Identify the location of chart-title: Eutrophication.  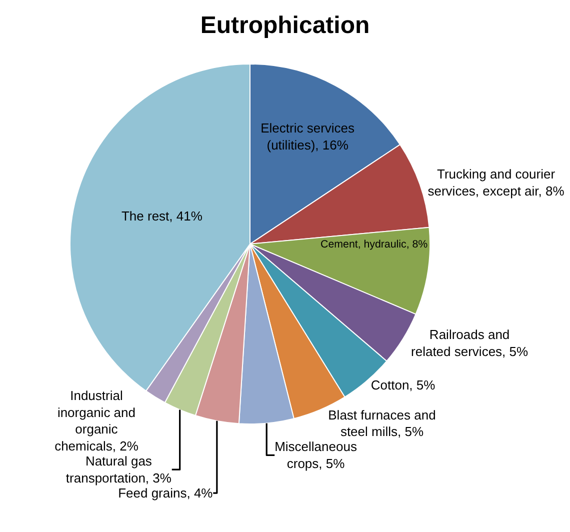
(285, 25).